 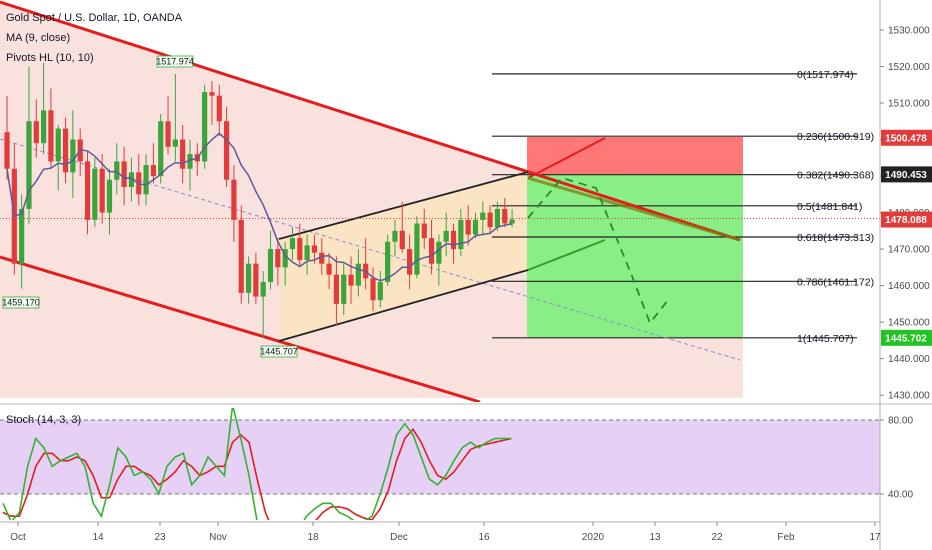 What do you see at coordinates (635, 155) in the screenshot?
I see `stop-zone` at bounding box center [635, 155].